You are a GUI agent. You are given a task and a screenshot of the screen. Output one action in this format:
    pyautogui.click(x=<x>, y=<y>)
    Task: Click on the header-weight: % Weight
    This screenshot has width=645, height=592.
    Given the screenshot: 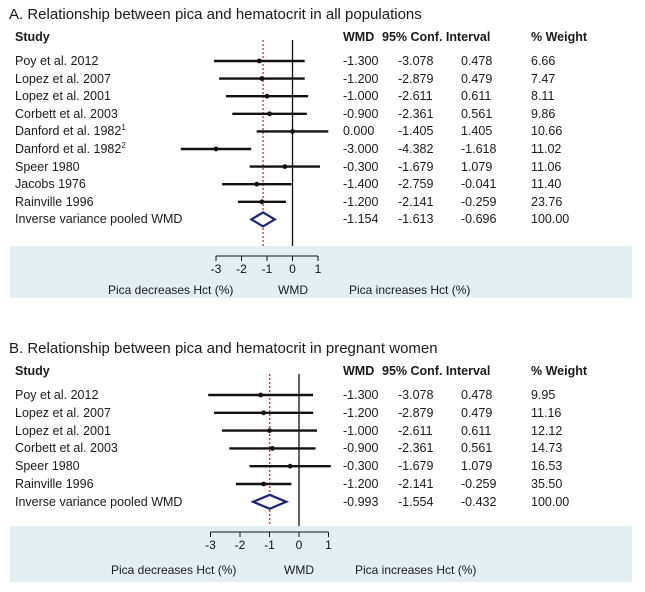 What is the action you would take?
    pyautogui.click(x=559, y=37)
    